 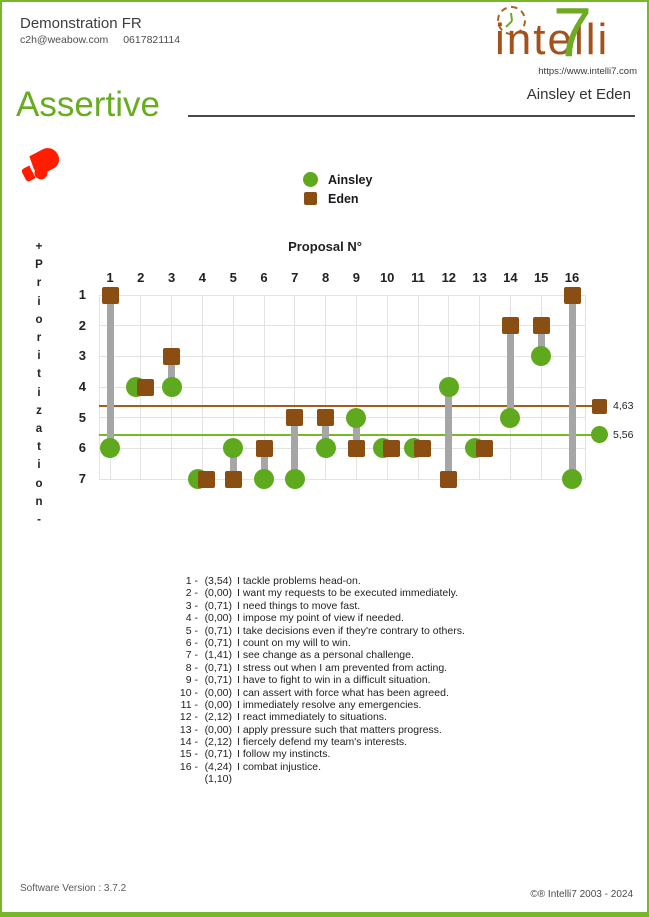 What do you see at coordinates (141, 277) in the screenshot?
I see `x-tick-label: 2` at bounding box center [141, 277].